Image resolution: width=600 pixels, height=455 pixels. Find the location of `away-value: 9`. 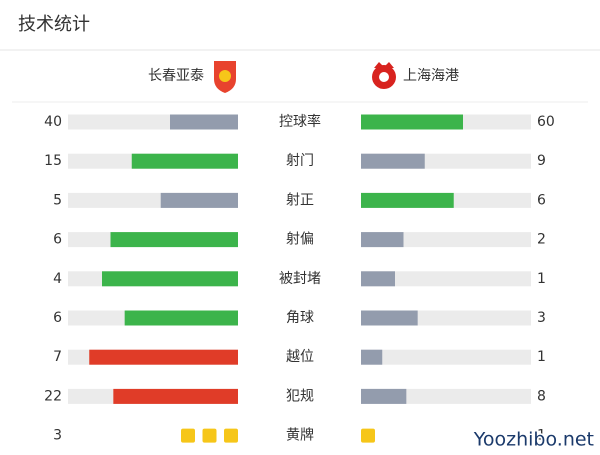

away-value: 9 is located at coordinates (541, 161).